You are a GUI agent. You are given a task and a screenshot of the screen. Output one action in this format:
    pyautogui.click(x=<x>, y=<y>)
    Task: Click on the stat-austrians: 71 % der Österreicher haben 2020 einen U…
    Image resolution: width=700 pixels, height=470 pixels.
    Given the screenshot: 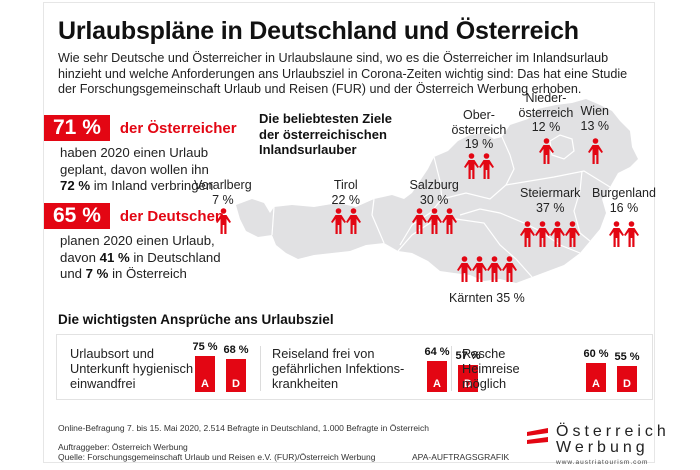 What is the action you would take?
    pyautogui.click(x=140, y=155)
    